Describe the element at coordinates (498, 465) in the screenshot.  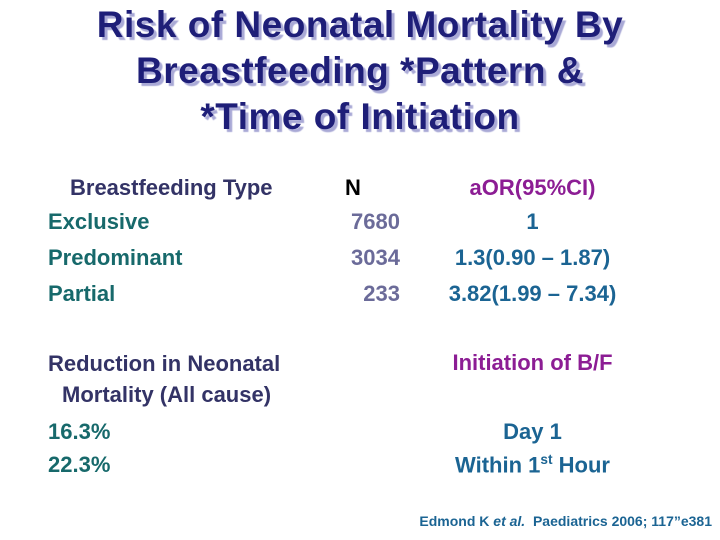
I see `within-text: Within 1` at that location.